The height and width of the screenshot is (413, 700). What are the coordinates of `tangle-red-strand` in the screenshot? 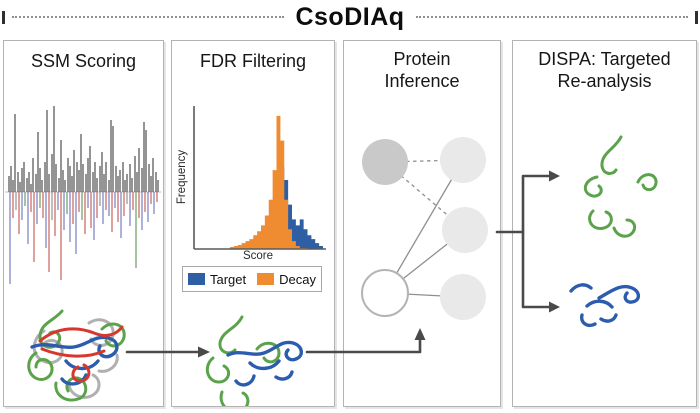 It's located at (81, 354).